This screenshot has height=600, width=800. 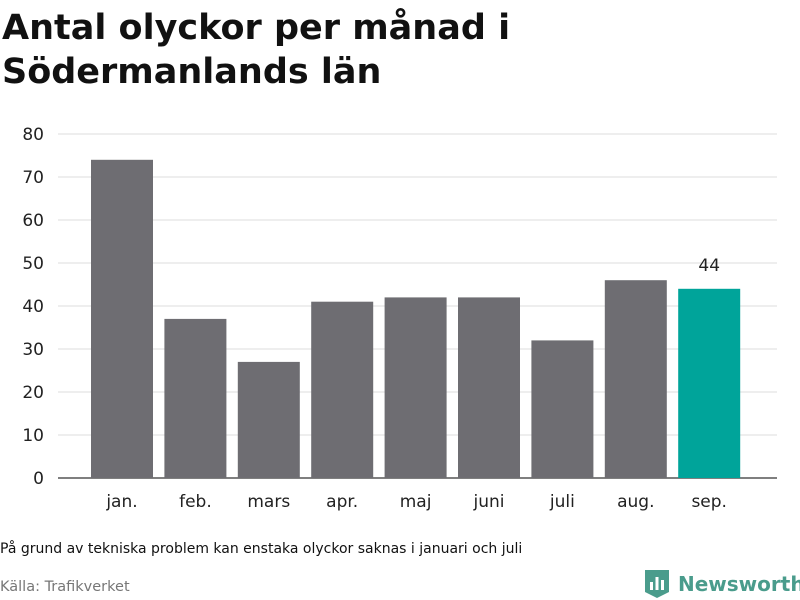 I want to click on x-tick-label: sep., so click(x=709, y=502).